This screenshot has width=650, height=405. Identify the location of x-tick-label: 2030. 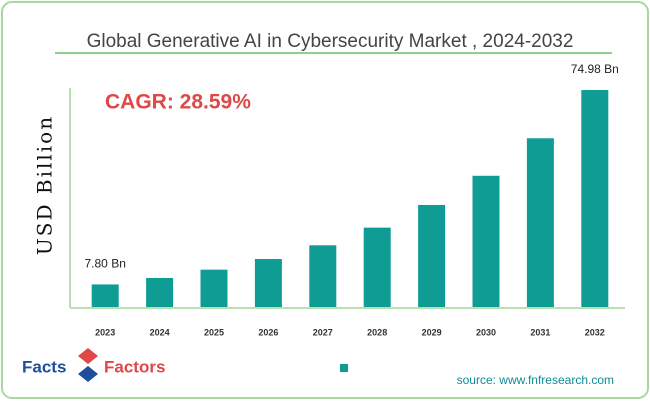
(486, 332).